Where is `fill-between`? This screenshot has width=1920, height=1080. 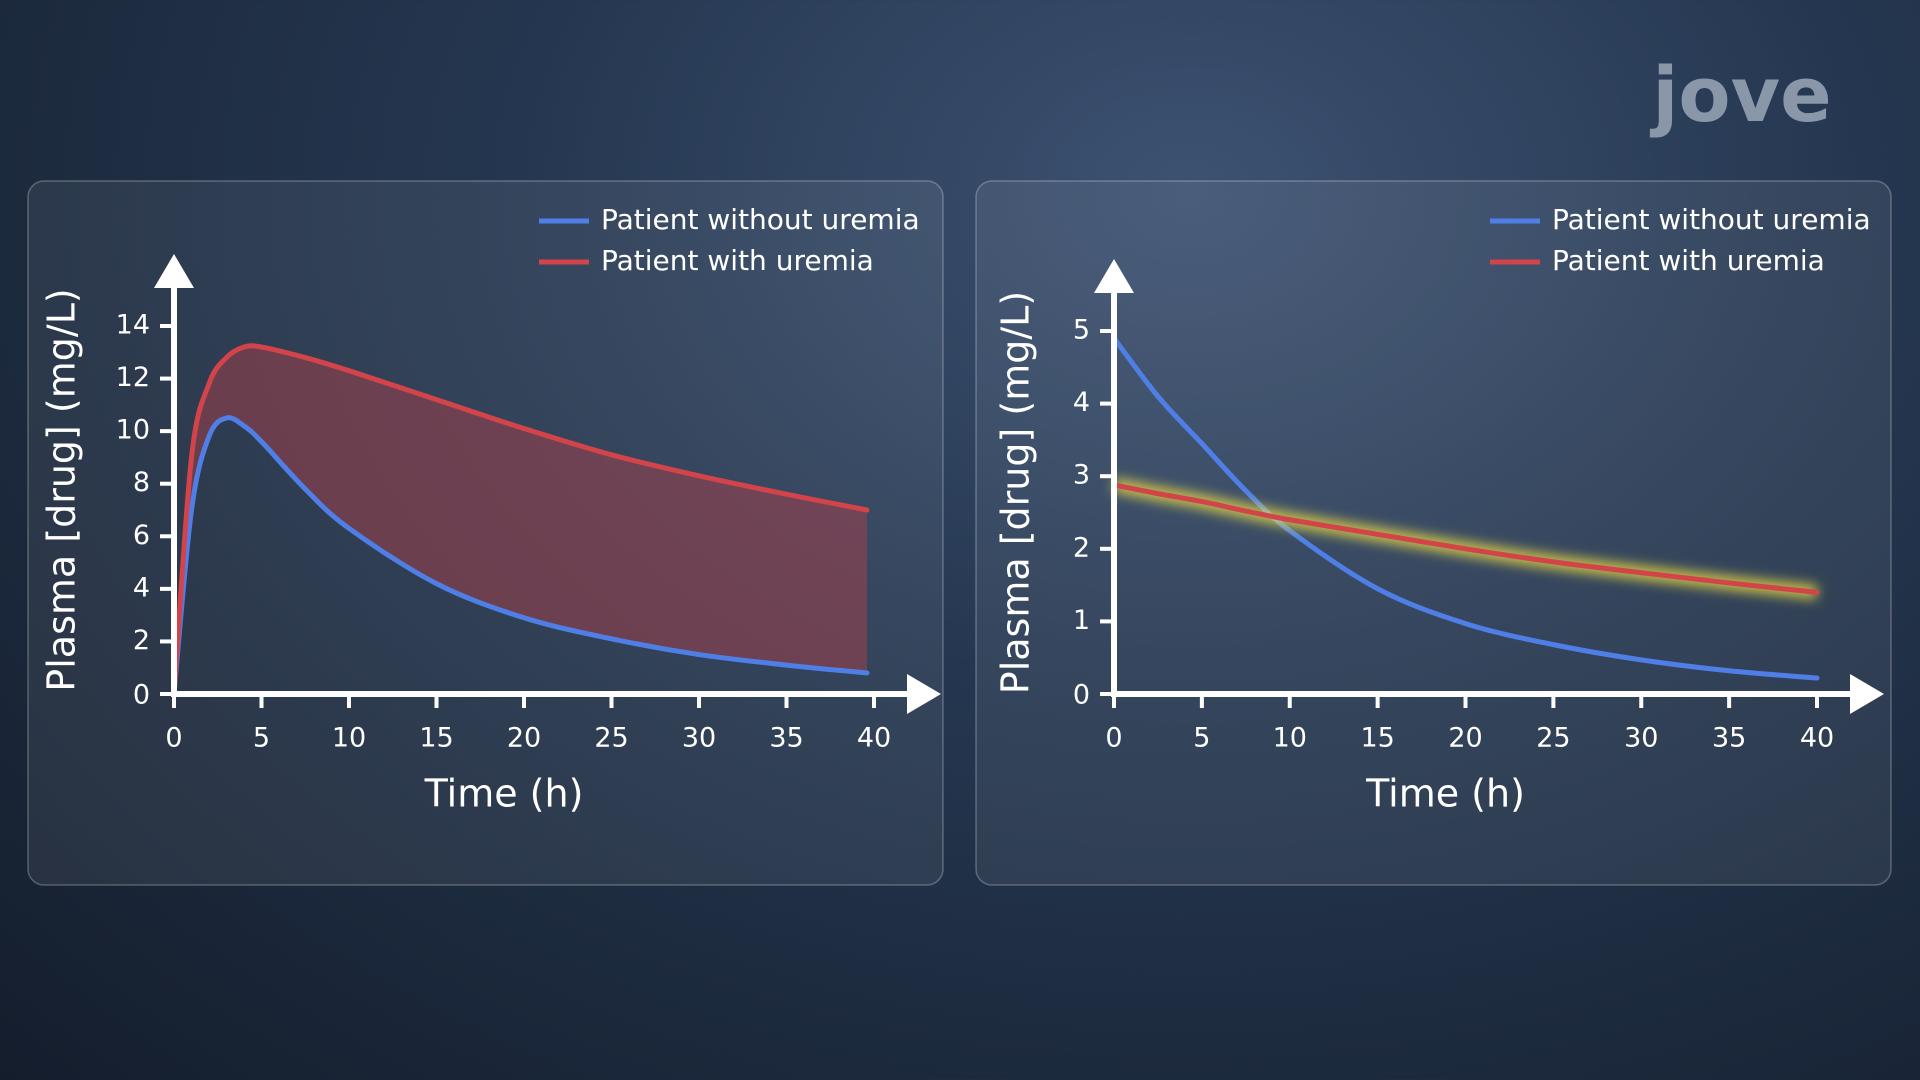
fill-between is located at coordinates (520, 519).